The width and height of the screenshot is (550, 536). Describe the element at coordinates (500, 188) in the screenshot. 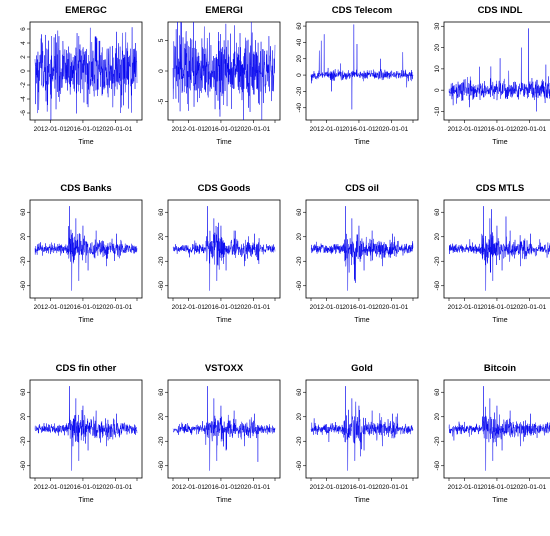

I see `panel-title: CDS MTLS` at that location.